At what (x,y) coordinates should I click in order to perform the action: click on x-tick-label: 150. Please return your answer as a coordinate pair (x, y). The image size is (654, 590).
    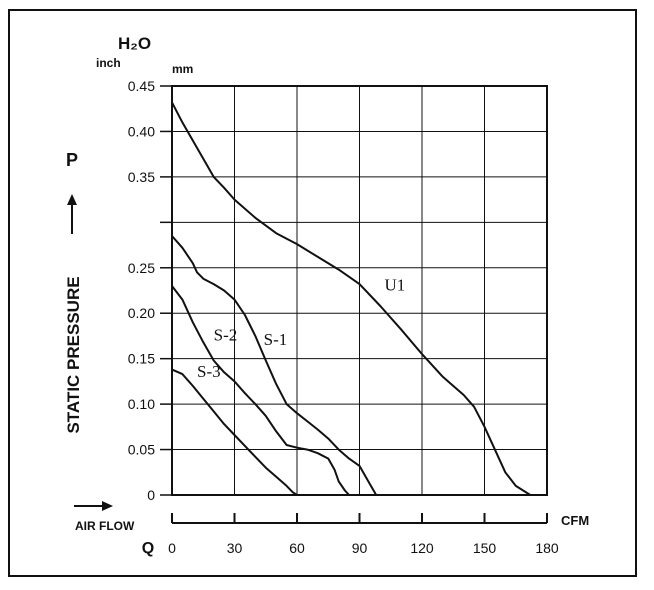
    Looking at the image, I should click on (485, 548).